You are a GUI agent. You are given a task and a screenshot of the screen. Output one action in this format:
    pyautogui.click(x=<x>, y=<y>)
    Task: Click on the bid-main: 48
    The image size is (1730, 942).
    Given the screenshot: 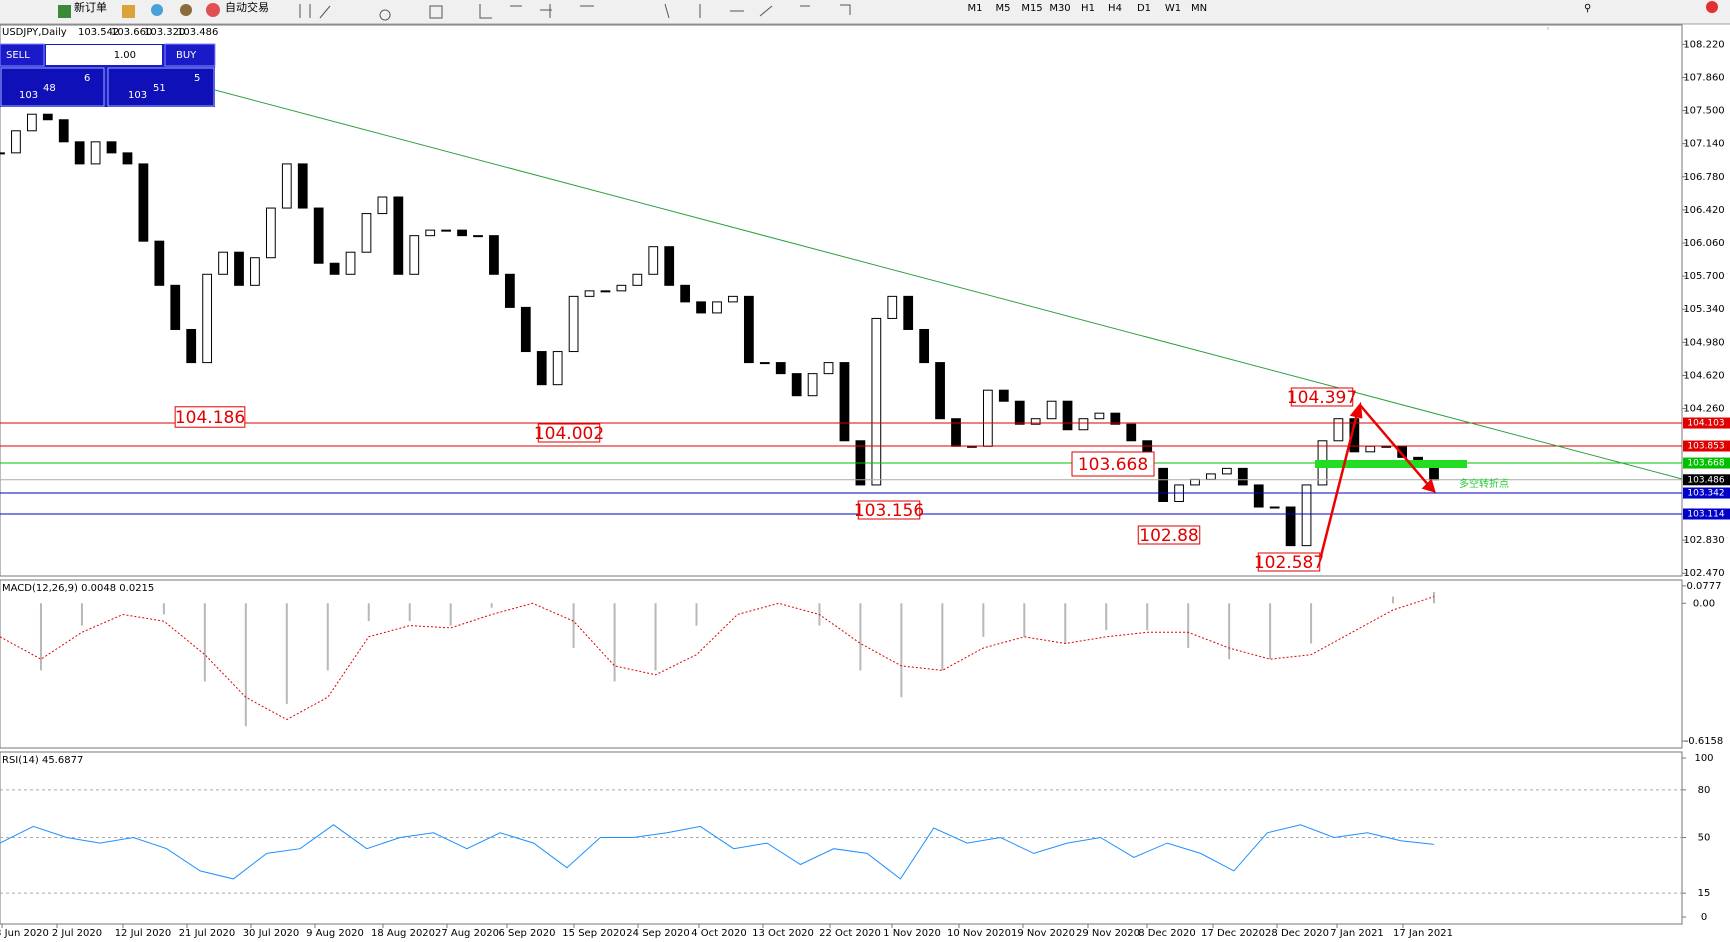 What is the action you would take?
    pyautogui.click(x=49, y=88)
    